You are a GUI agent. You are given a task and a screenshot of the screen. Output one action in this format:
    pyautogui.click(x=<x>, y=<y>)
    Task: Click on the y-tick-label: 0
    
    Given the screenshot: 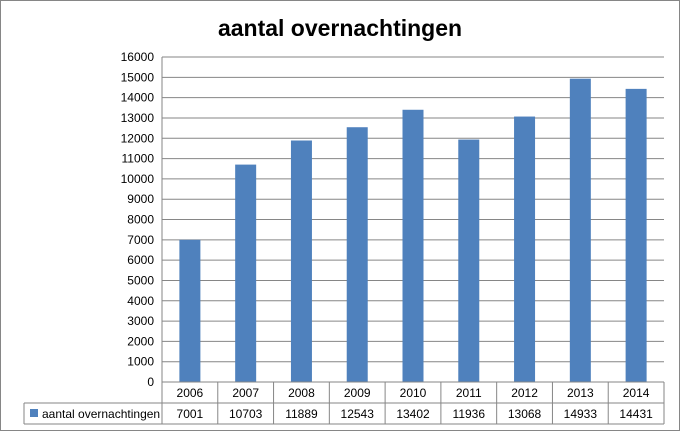 What is the action you would take?
    pyautogui.click(x=150, y=382)
    